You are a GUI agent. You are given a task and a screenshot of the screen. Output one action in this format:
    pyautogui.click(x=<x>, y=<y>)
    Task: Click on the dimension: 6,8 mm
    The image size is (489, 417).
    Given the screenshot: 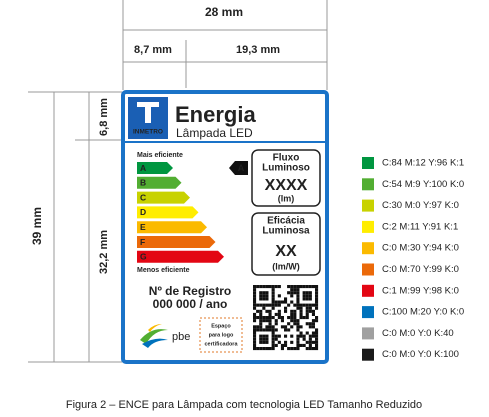 What is the action you would take?
    pyautogui.click(x=104, y=117)
    